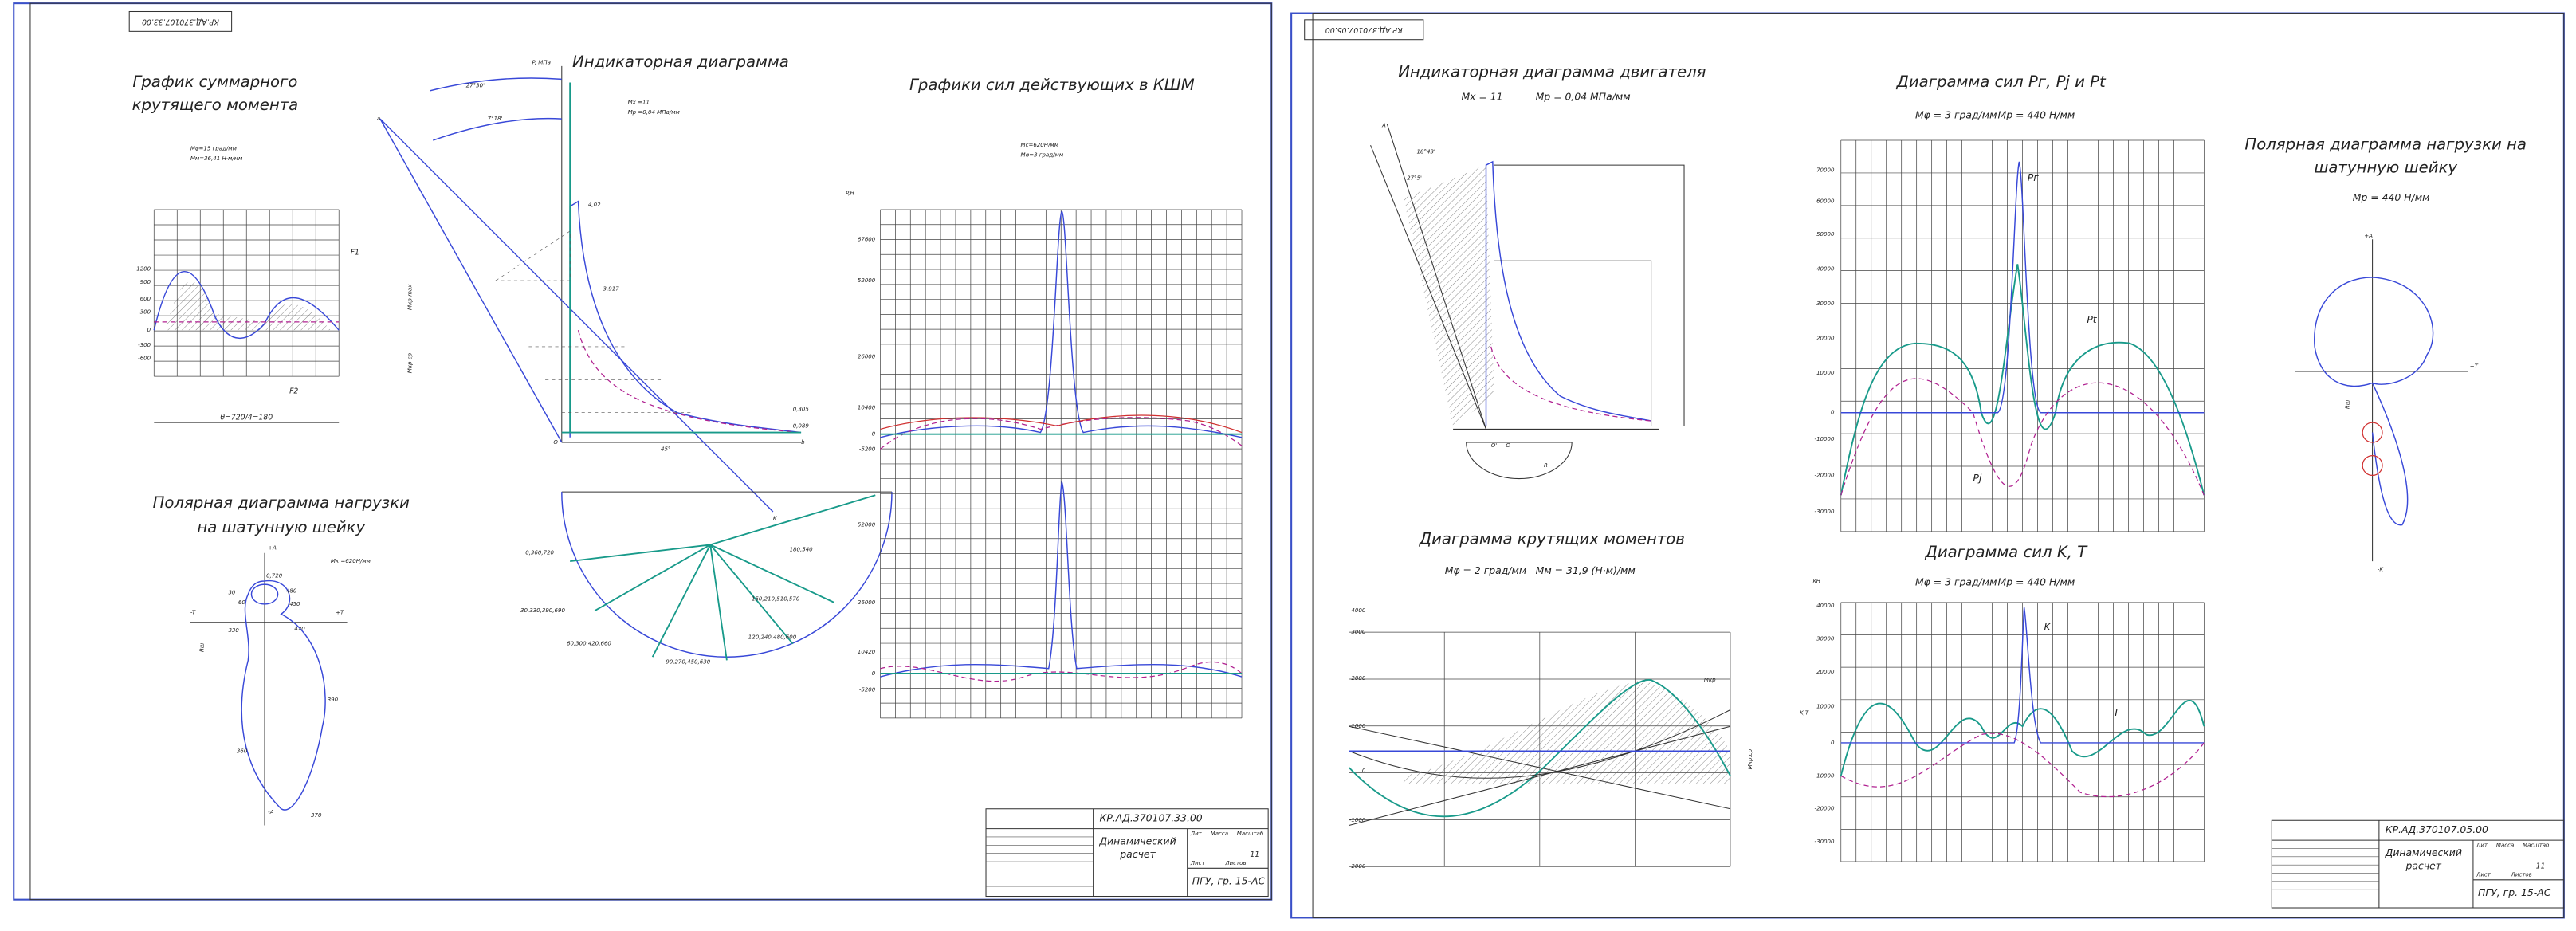 The image size is (2576, 931). What do you see at coordinates (2006, 552) in the screenshot?
I see `title: Диаграмма сил K, T` at bounding box center [2006, 552].